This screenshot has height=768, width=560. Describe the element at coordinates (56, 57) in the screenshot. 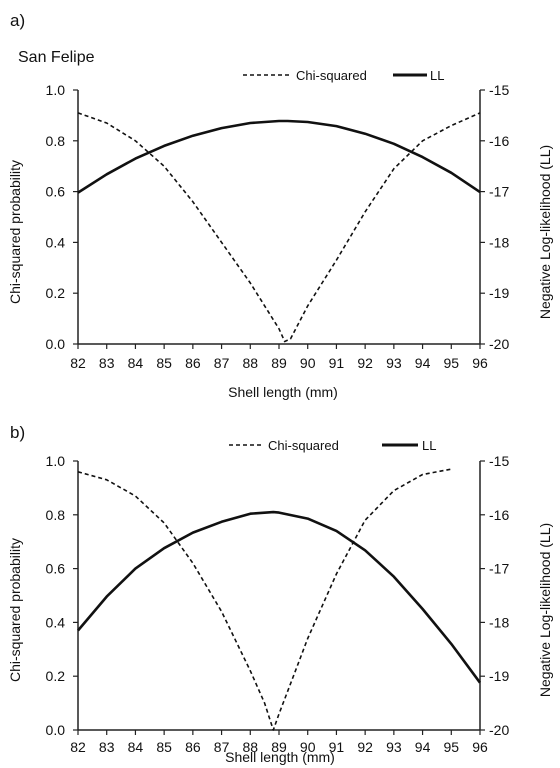

I see `chart-subtitle: San Felipe` at that location.